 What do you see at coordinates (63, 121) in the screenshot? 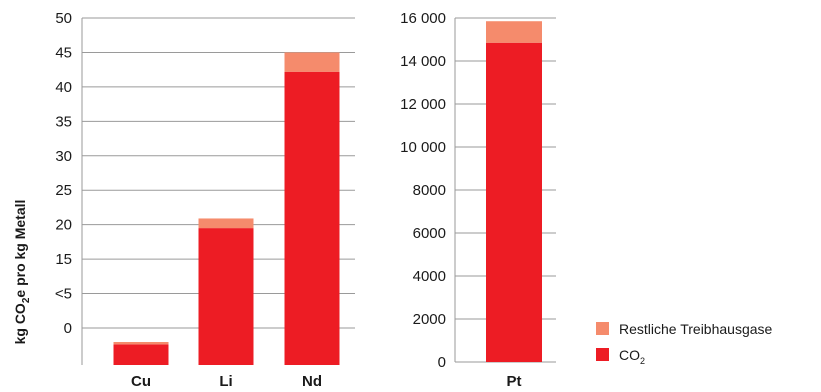
I see `y-tick-label: 35` at bounding box center [63, 121].